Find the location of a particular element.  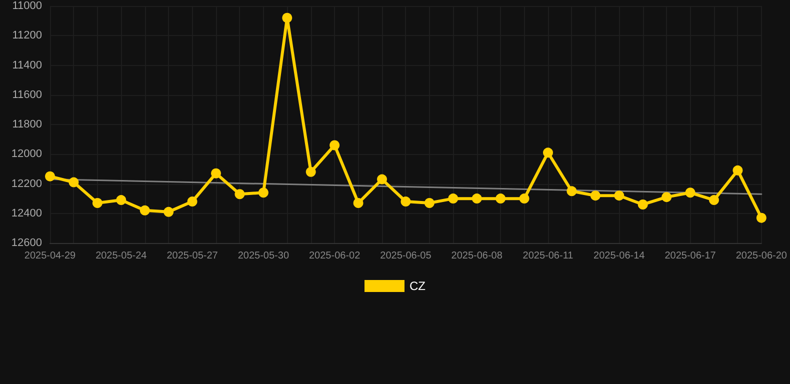

y-tick-label: 11200 is located at coordinates (27, 36).